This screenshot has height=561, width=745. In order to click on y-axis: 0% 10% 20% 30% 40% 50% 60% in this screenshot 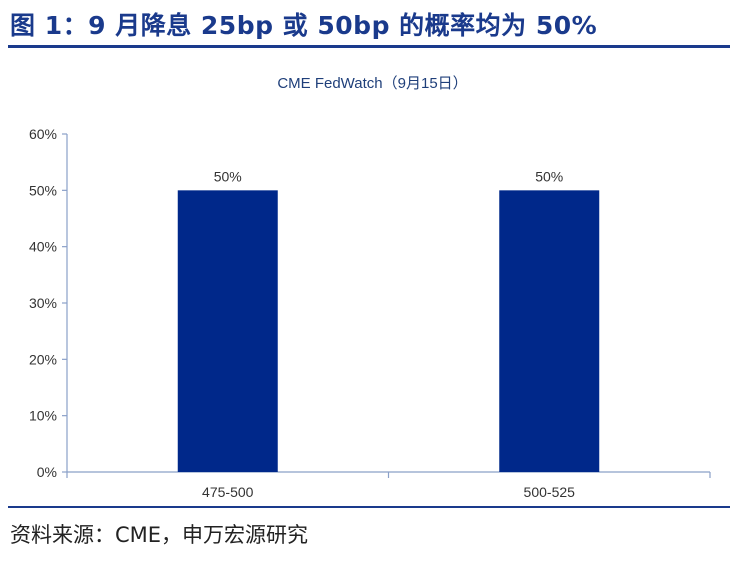, I will do `click(48, 303)`.